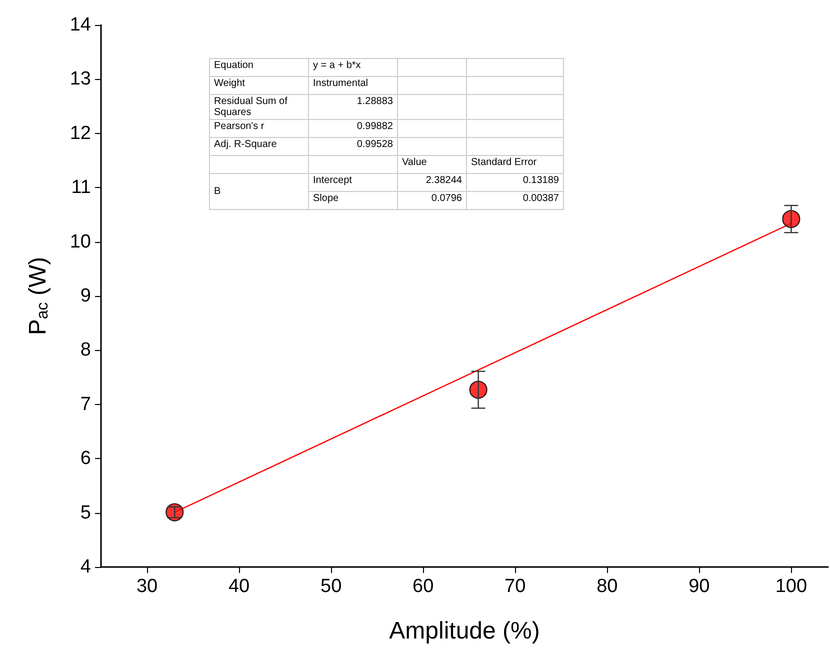 Image resolution: width=830 pixels, height=651 pixels. I want to click on y-tick-label: 7, so click(85, 404).